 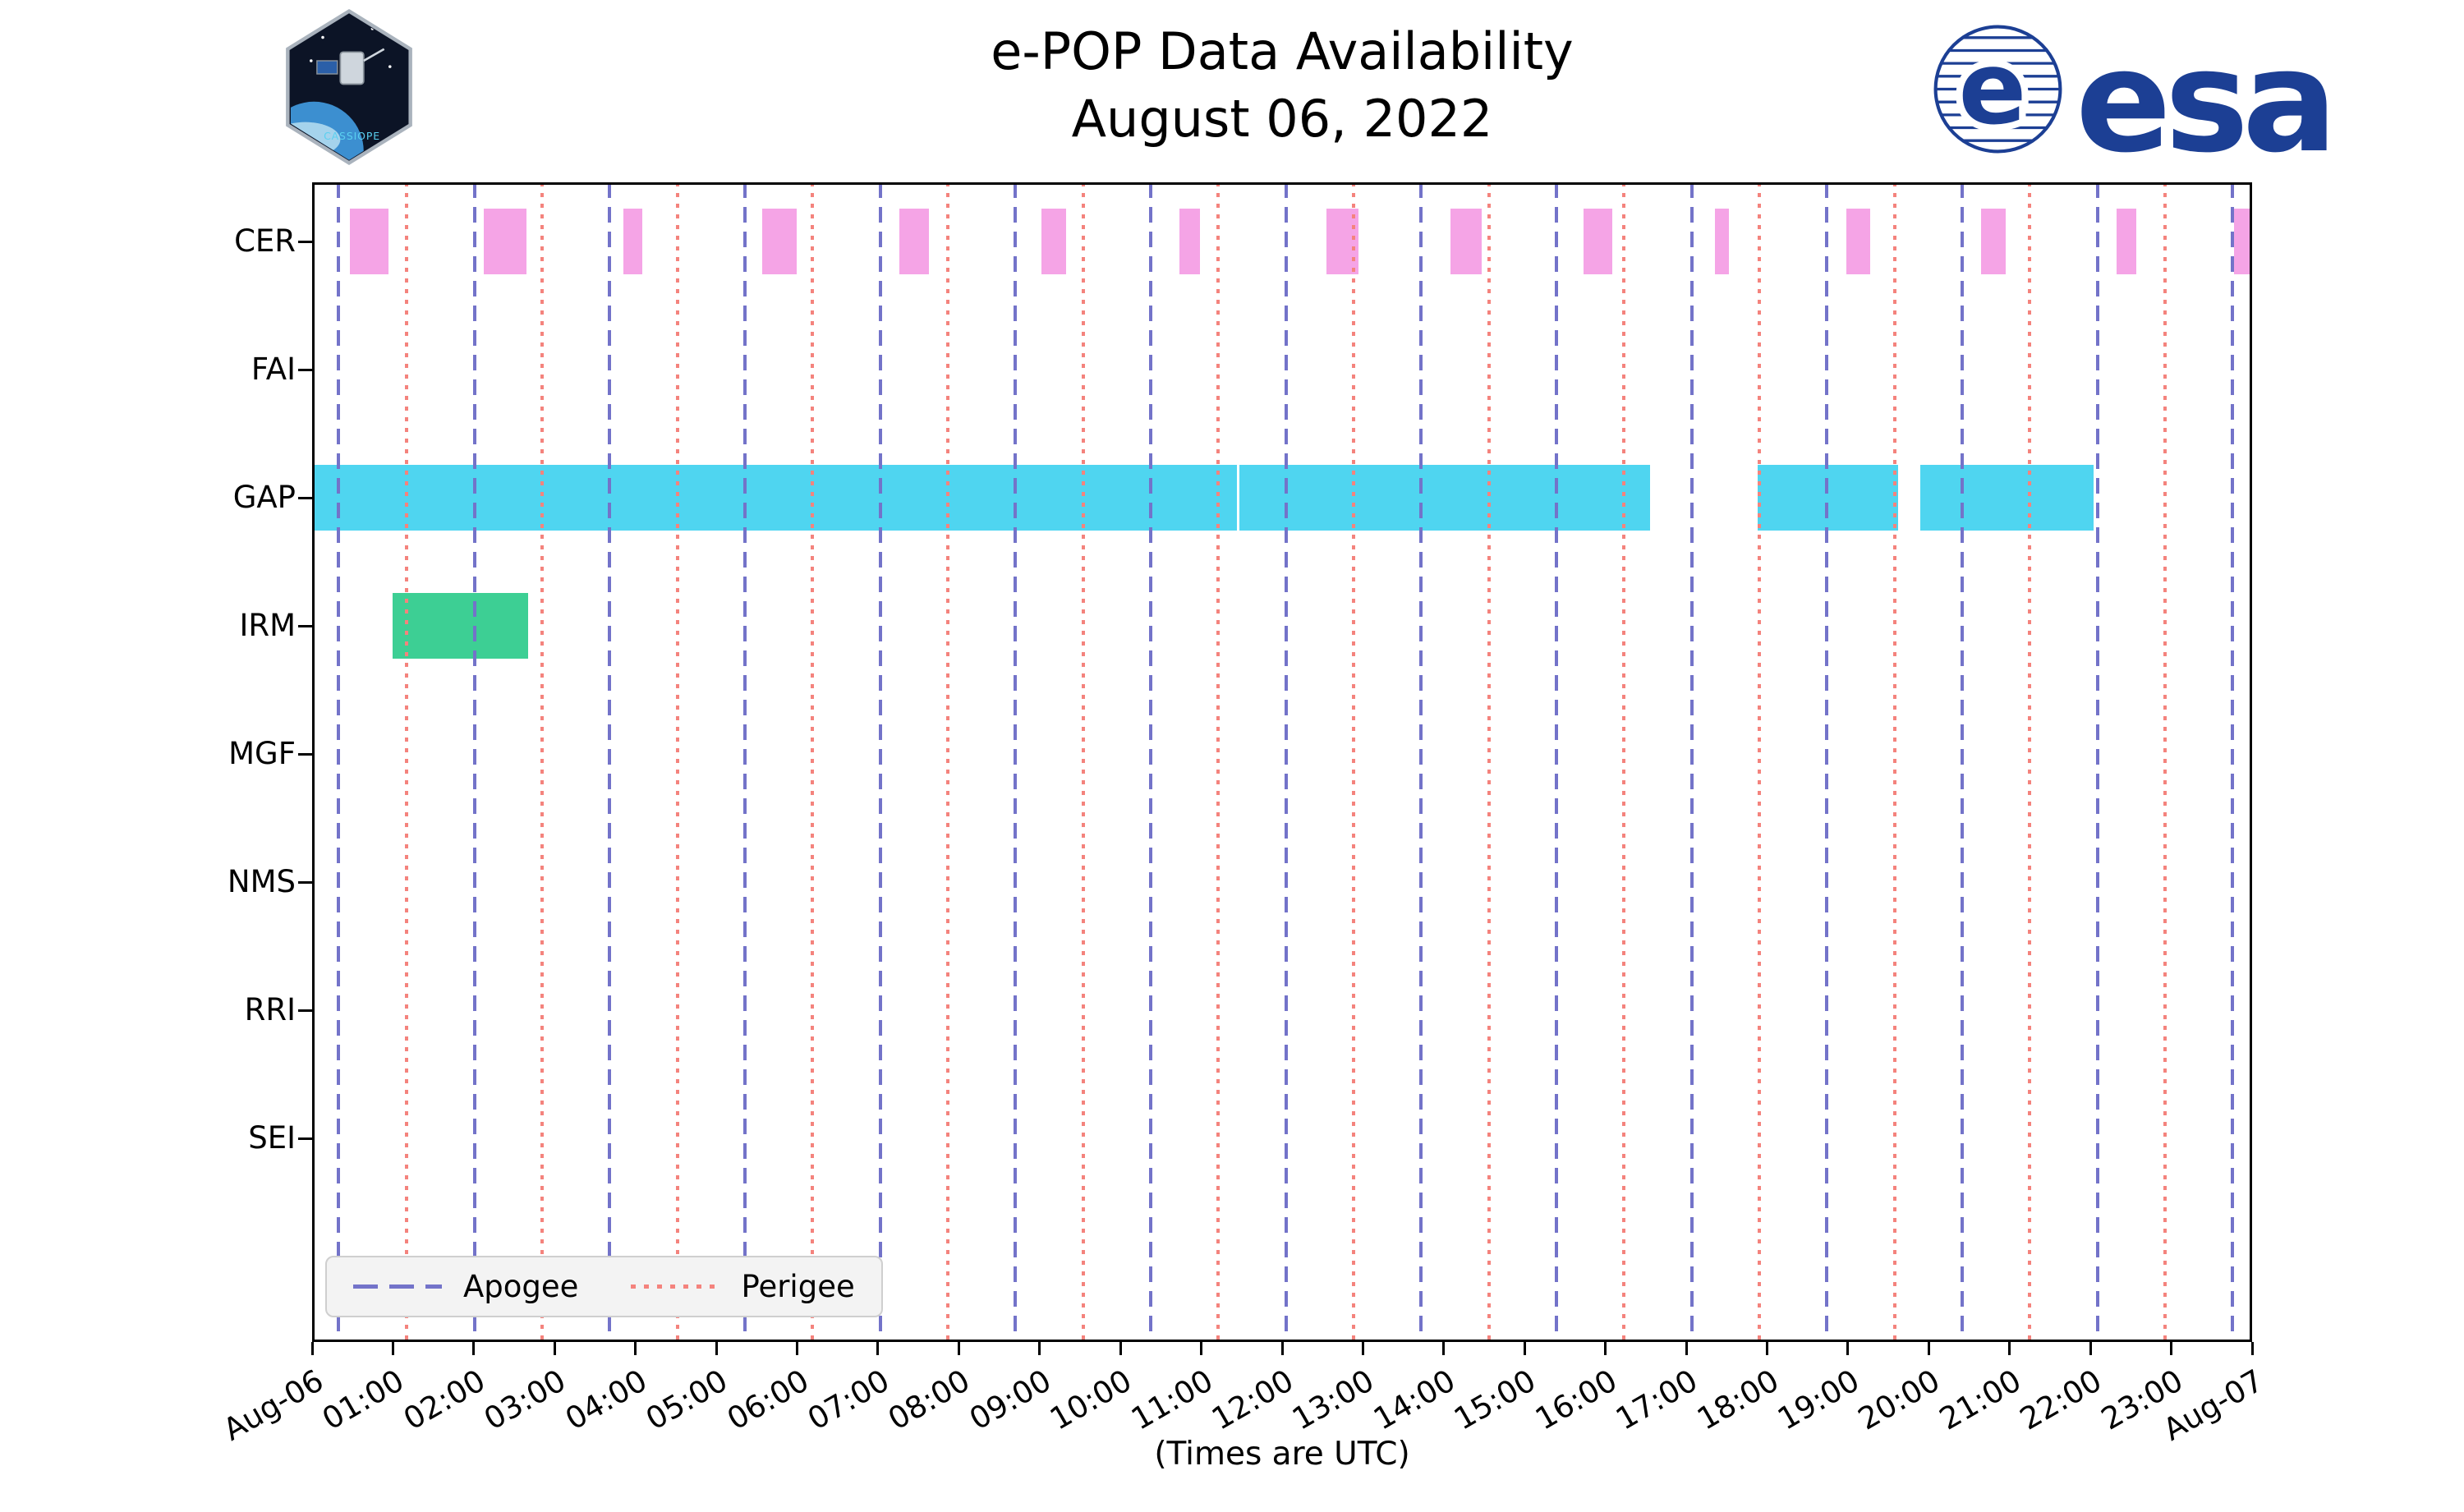 I want to click on instrument-label-MGF: MGF, so click(x=262, y=753).